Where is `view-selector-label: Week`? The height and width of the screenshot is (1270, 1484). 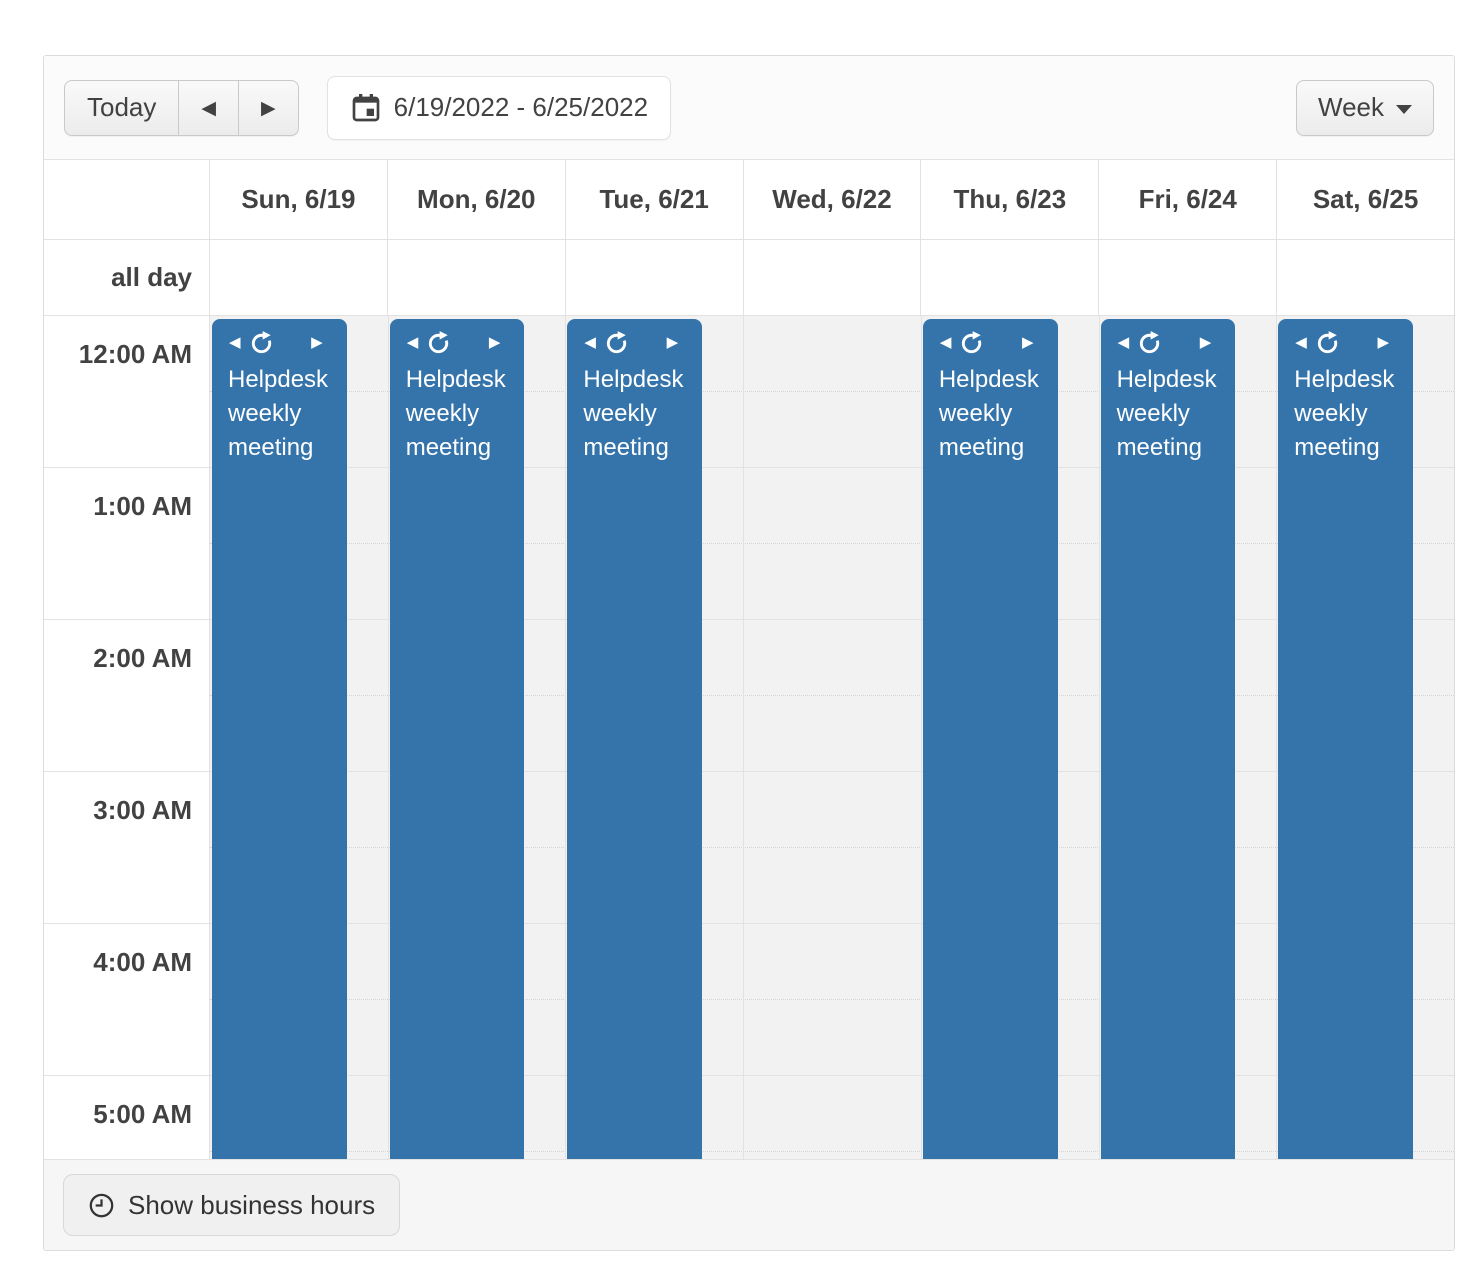 view-selector-label: Week is located at coordinates (1351, 107).